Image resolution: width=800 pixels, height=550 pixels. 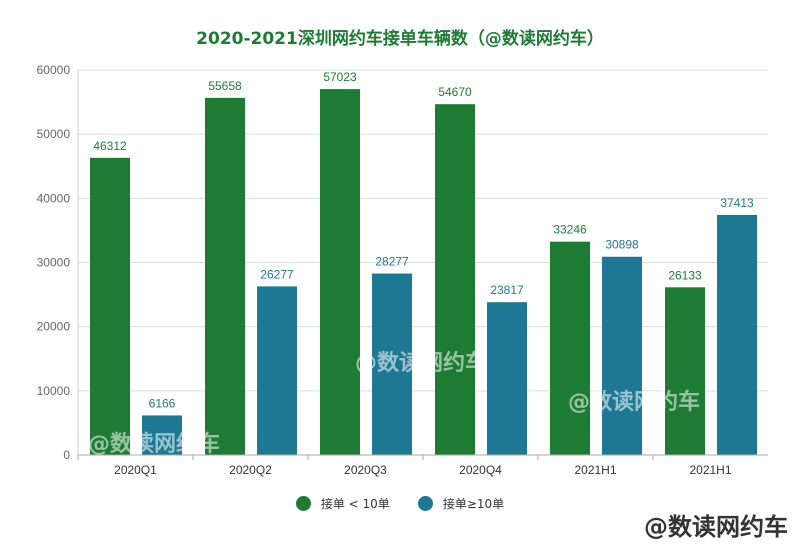 What do you see at coordinates (54, 198) in the screenshot?
I see `y-tick-label: 40000` at bounding box center [54, 198].